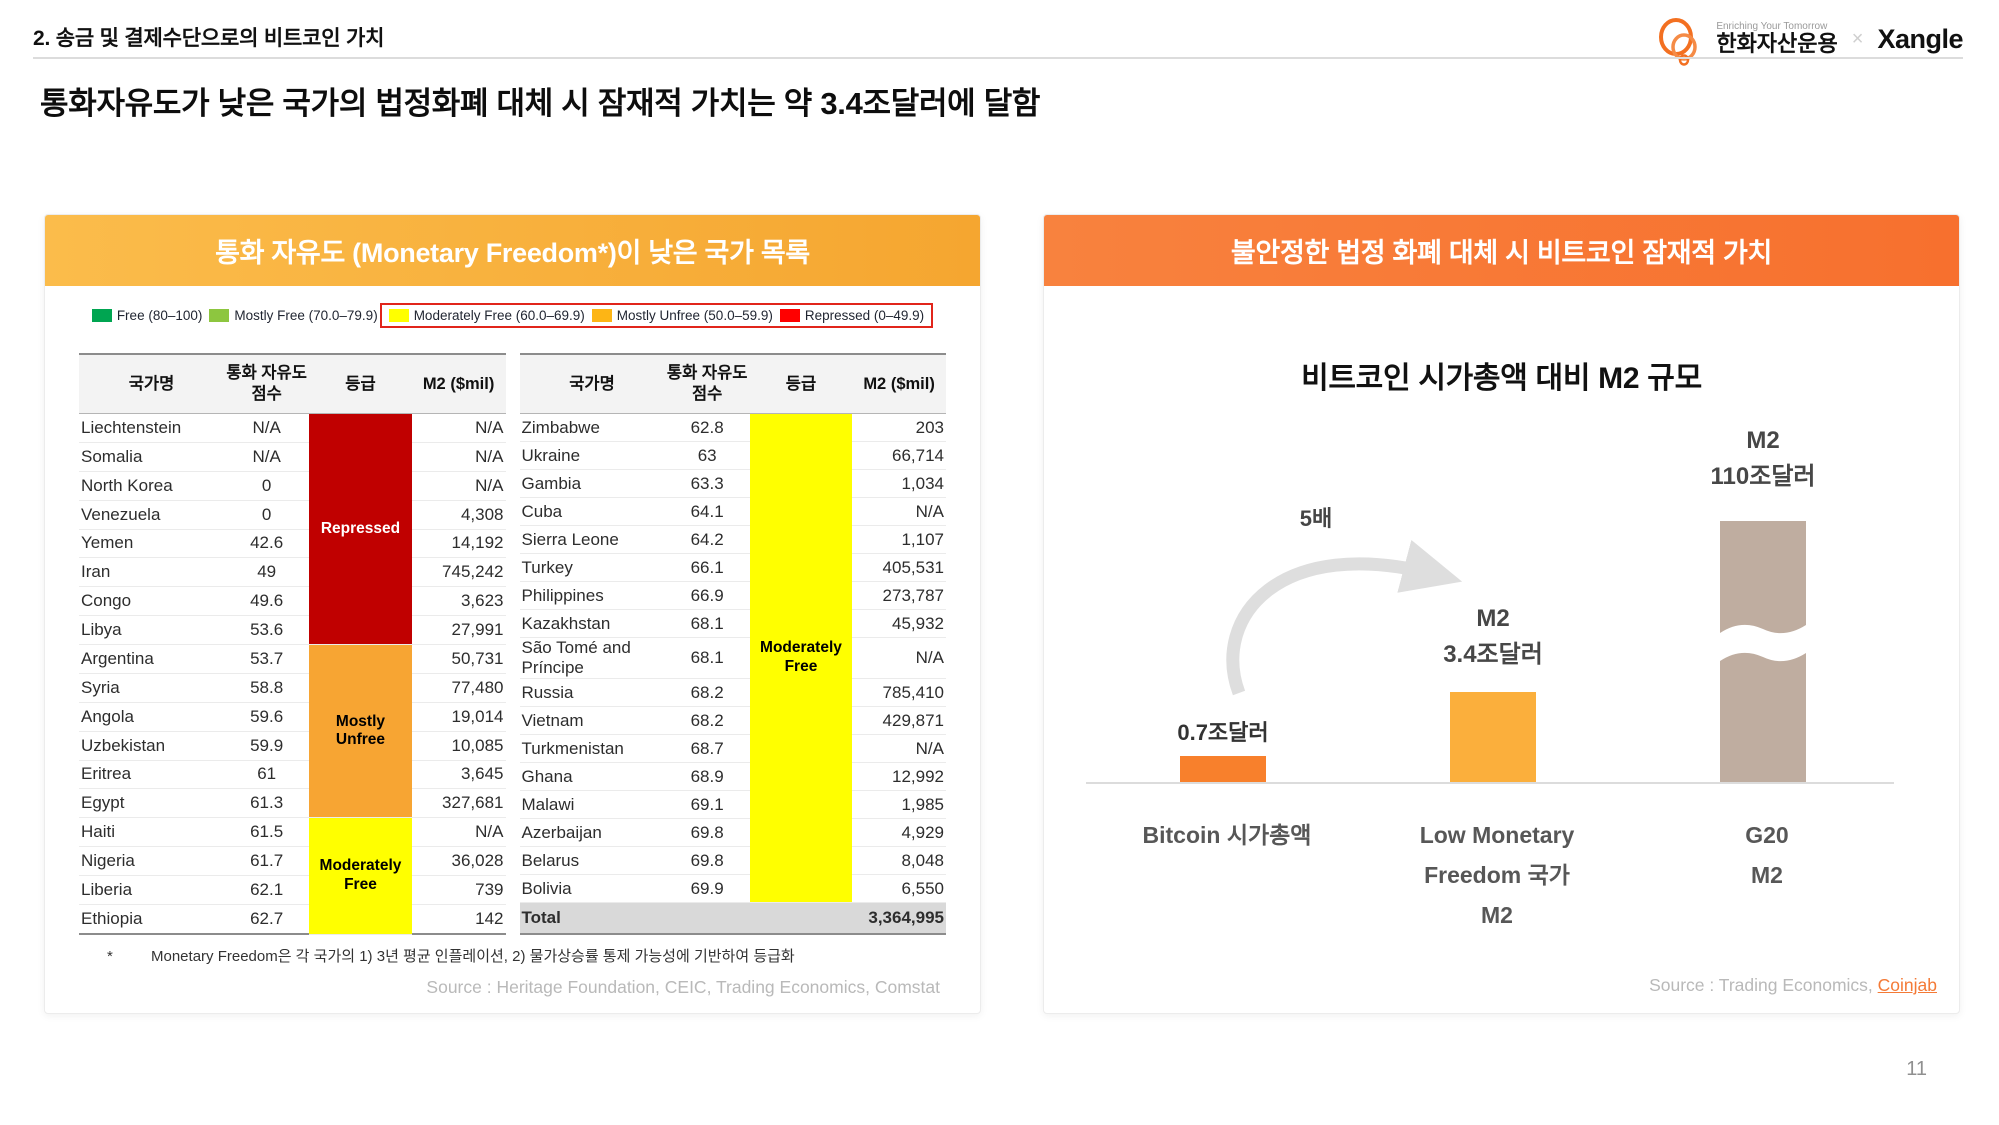 Image resolution: width=1999 pixels, height=1125 pixels. Describe the element at coordinates (732, 567) in the screenshot. I see `table-row: Turkey 66.1 405,531` at that location.